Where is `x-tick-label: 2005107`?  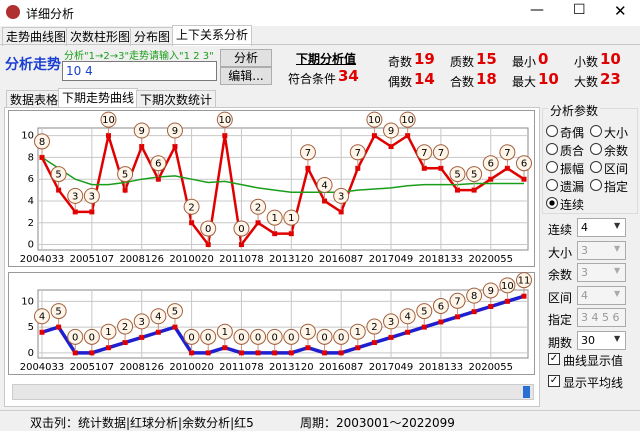 x-tick-label: 2005107 is located at coordinates (92, 367).